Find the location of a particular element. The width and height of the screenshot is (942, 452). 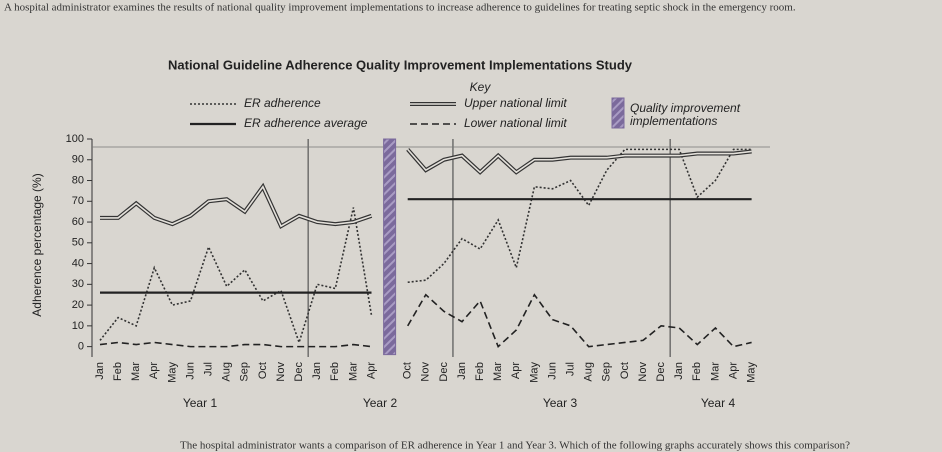

y-tick-label: 70 is located at coordinates (78, 201).